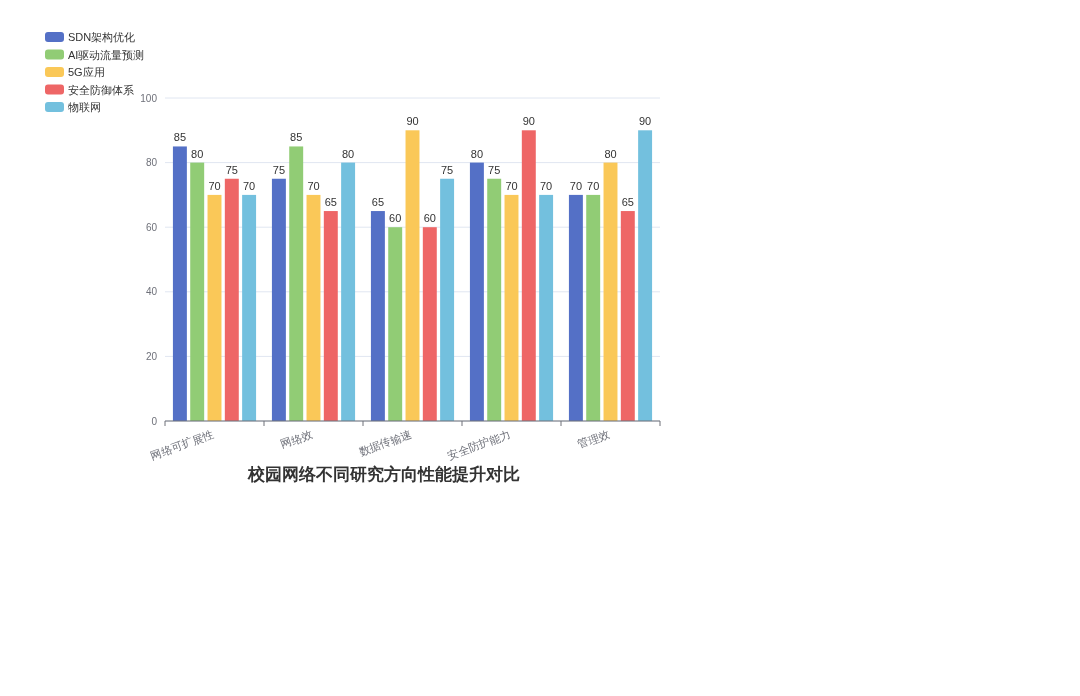 This screenshot has height=696, width=1080. Describe the element at coordinates (148, 98) in the screenshot. I see `y-tick-label: 100` at that location.